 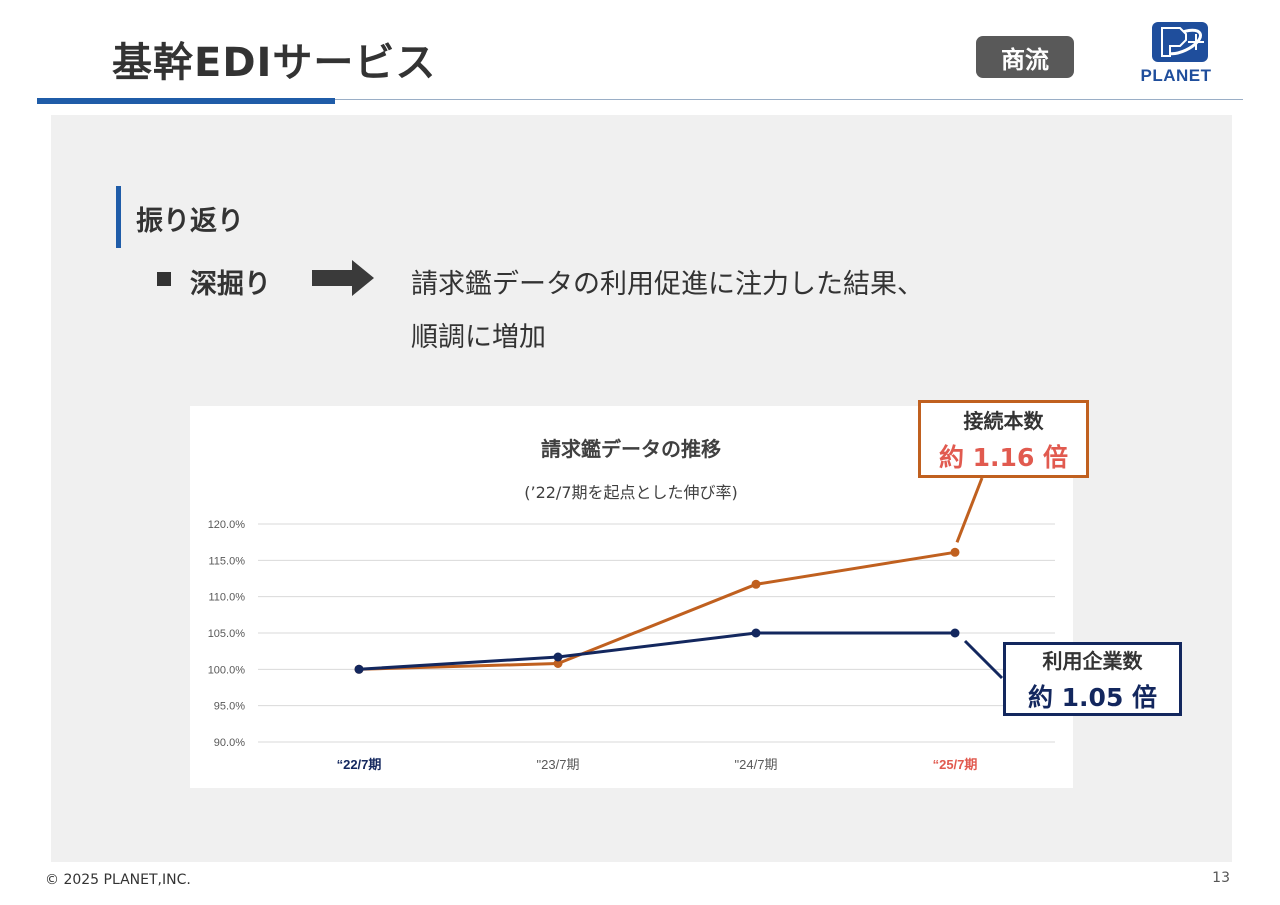 What do you see at coordinates (1092, 697) in the screenshot?
I see `companies-callout-value: 約 1.05 倍` at bounding box center [1092, 697].